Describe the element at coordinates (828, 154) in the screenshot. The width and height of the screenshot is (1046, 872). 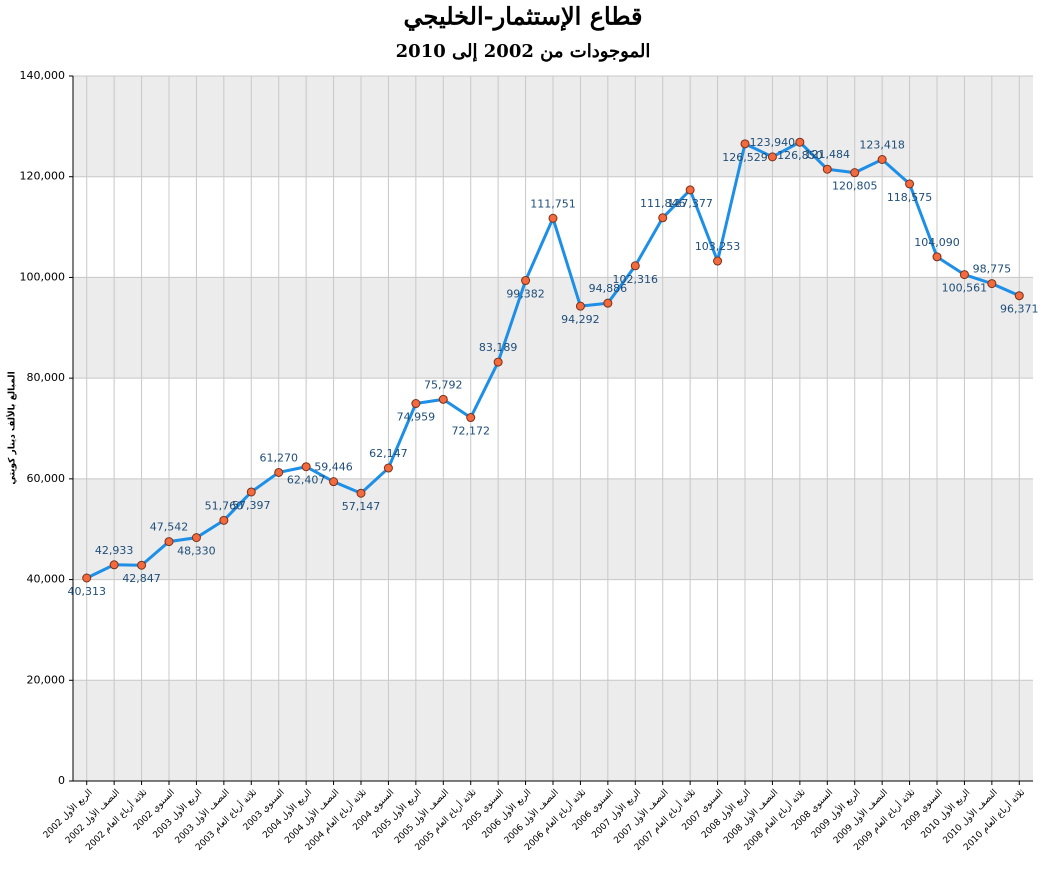
I see `data-label: 121,484` at that location.